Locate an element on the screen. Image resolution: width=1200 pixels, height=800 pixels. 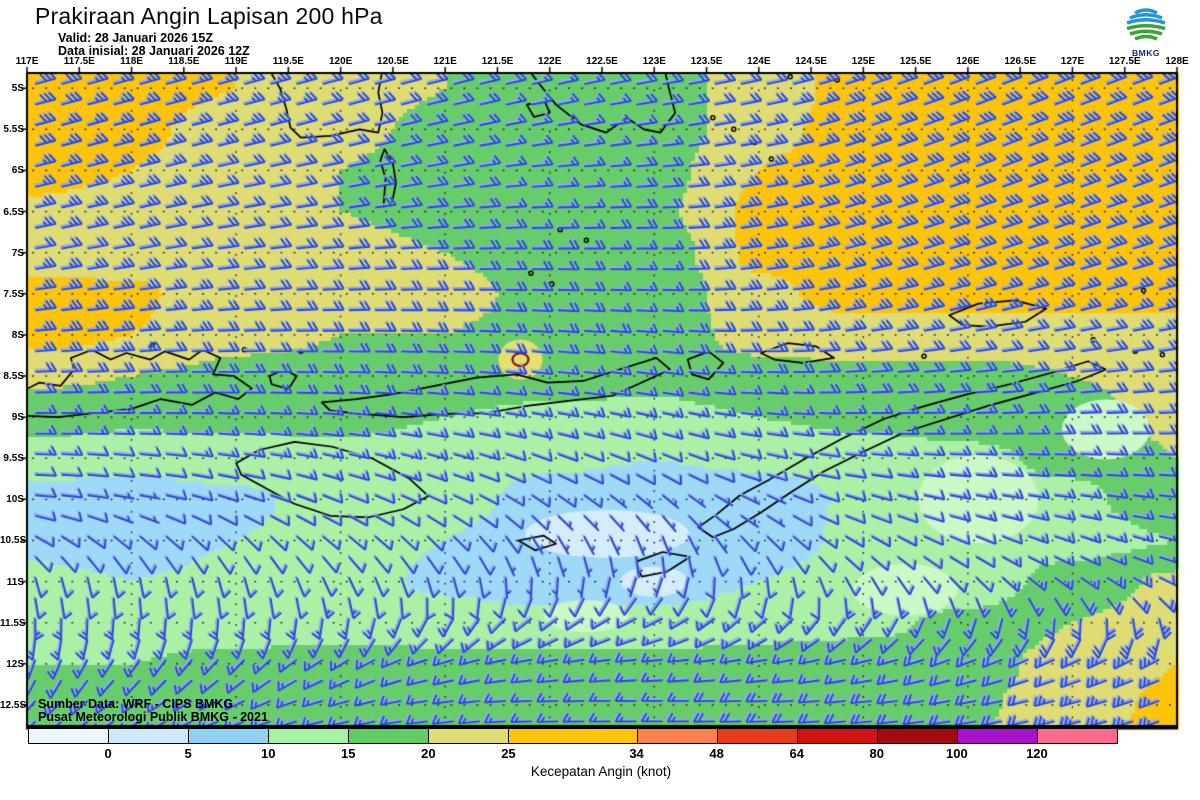
lon-tick-label: 124.5E is located at coordinates (811, 61).